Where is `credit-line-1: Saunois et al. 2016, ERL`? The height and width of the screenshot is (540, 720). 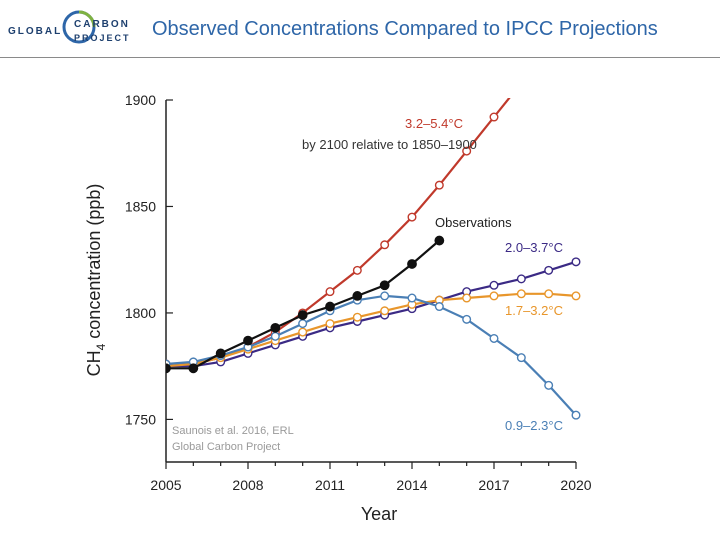 credit-line-1: Saunois et al. 2016, ERL is located at coordinates (233, 431).